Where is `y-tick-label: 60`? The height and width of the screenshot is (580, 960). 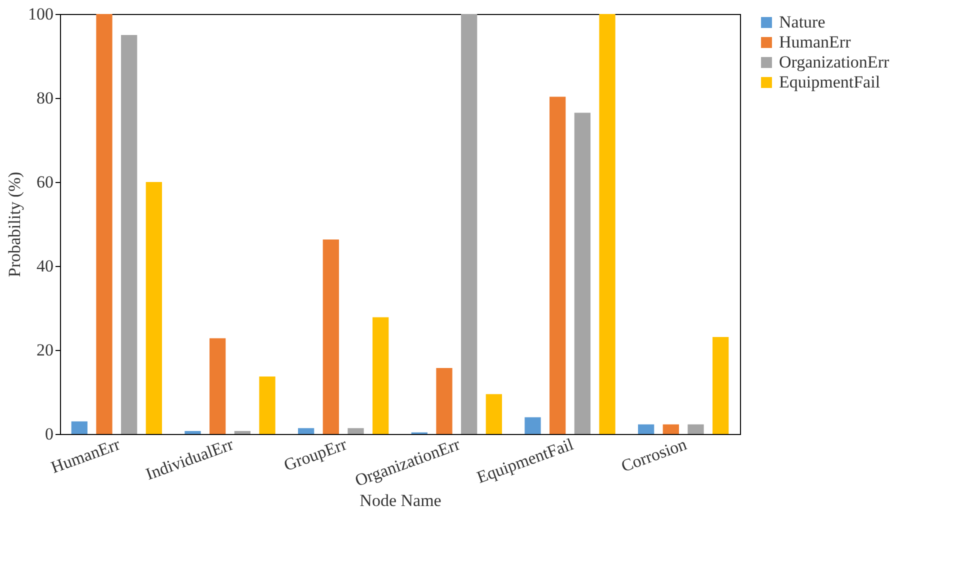
y-tick-label: 60 is located at coordinates (45, 182).